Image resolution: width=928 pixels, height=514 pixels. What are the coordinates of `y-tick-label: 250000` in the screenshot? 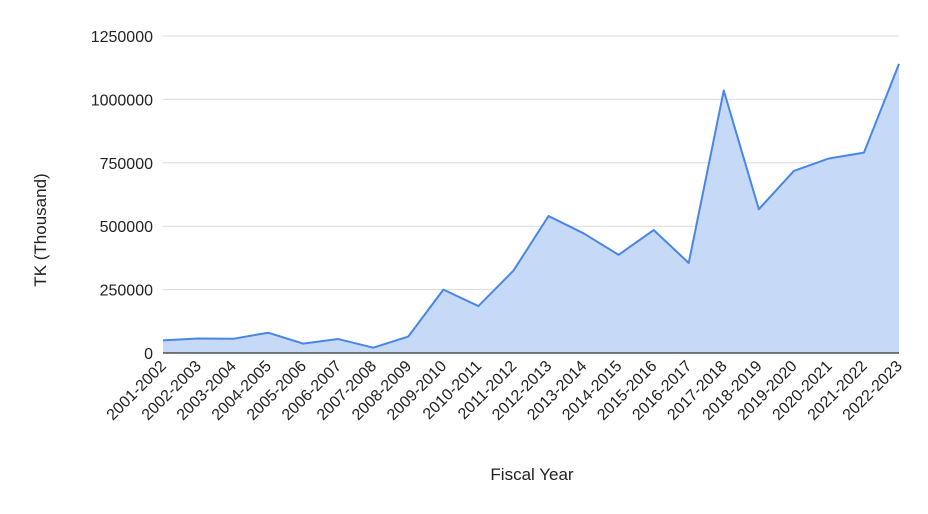 It's located at (126, 291).